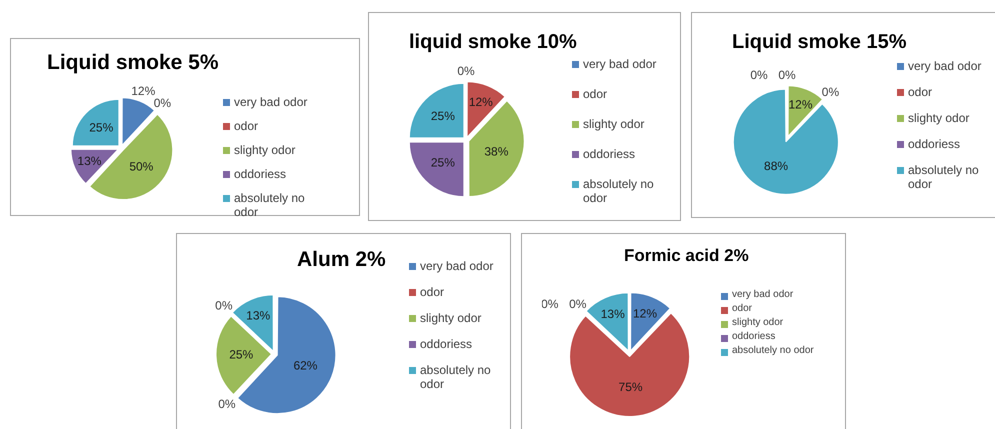  What do you see at coordinates (305, 365) in the screenshot?
I see `data-label: 62%` at bounding box center [305, 365].